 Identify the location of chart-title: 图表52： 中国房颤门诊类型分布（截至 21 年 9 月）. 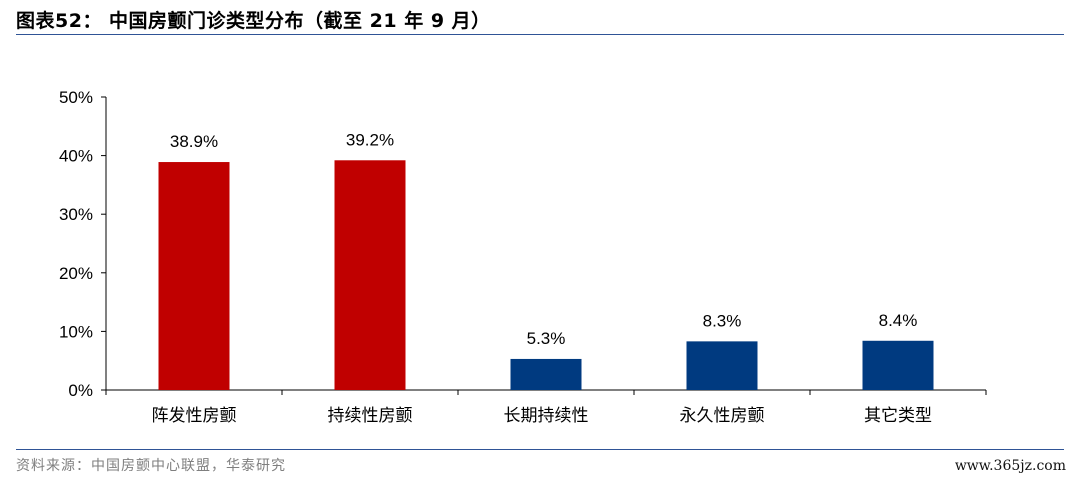
(253, 21).